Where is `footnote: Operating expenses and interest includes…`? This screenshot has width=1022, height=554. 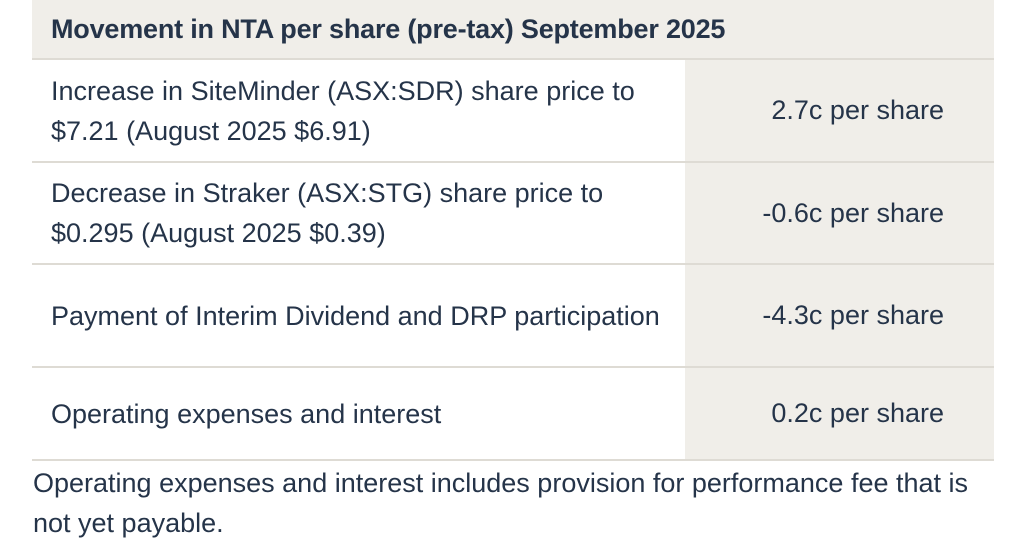
footnote: Operating expenses and interest includes… is located at coordinates (501, 503).